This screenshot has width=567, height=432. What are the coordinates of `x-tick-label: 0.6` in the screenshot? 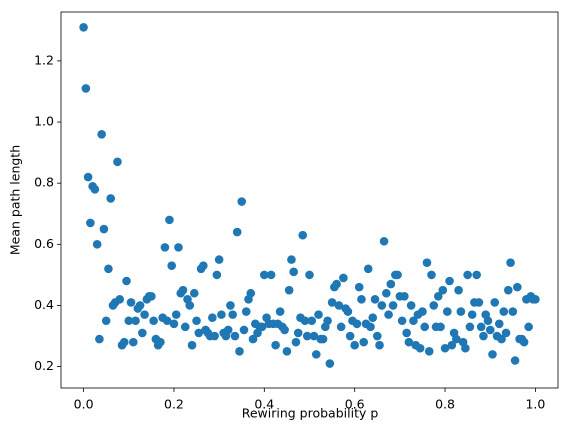 It's located at (355, 404).